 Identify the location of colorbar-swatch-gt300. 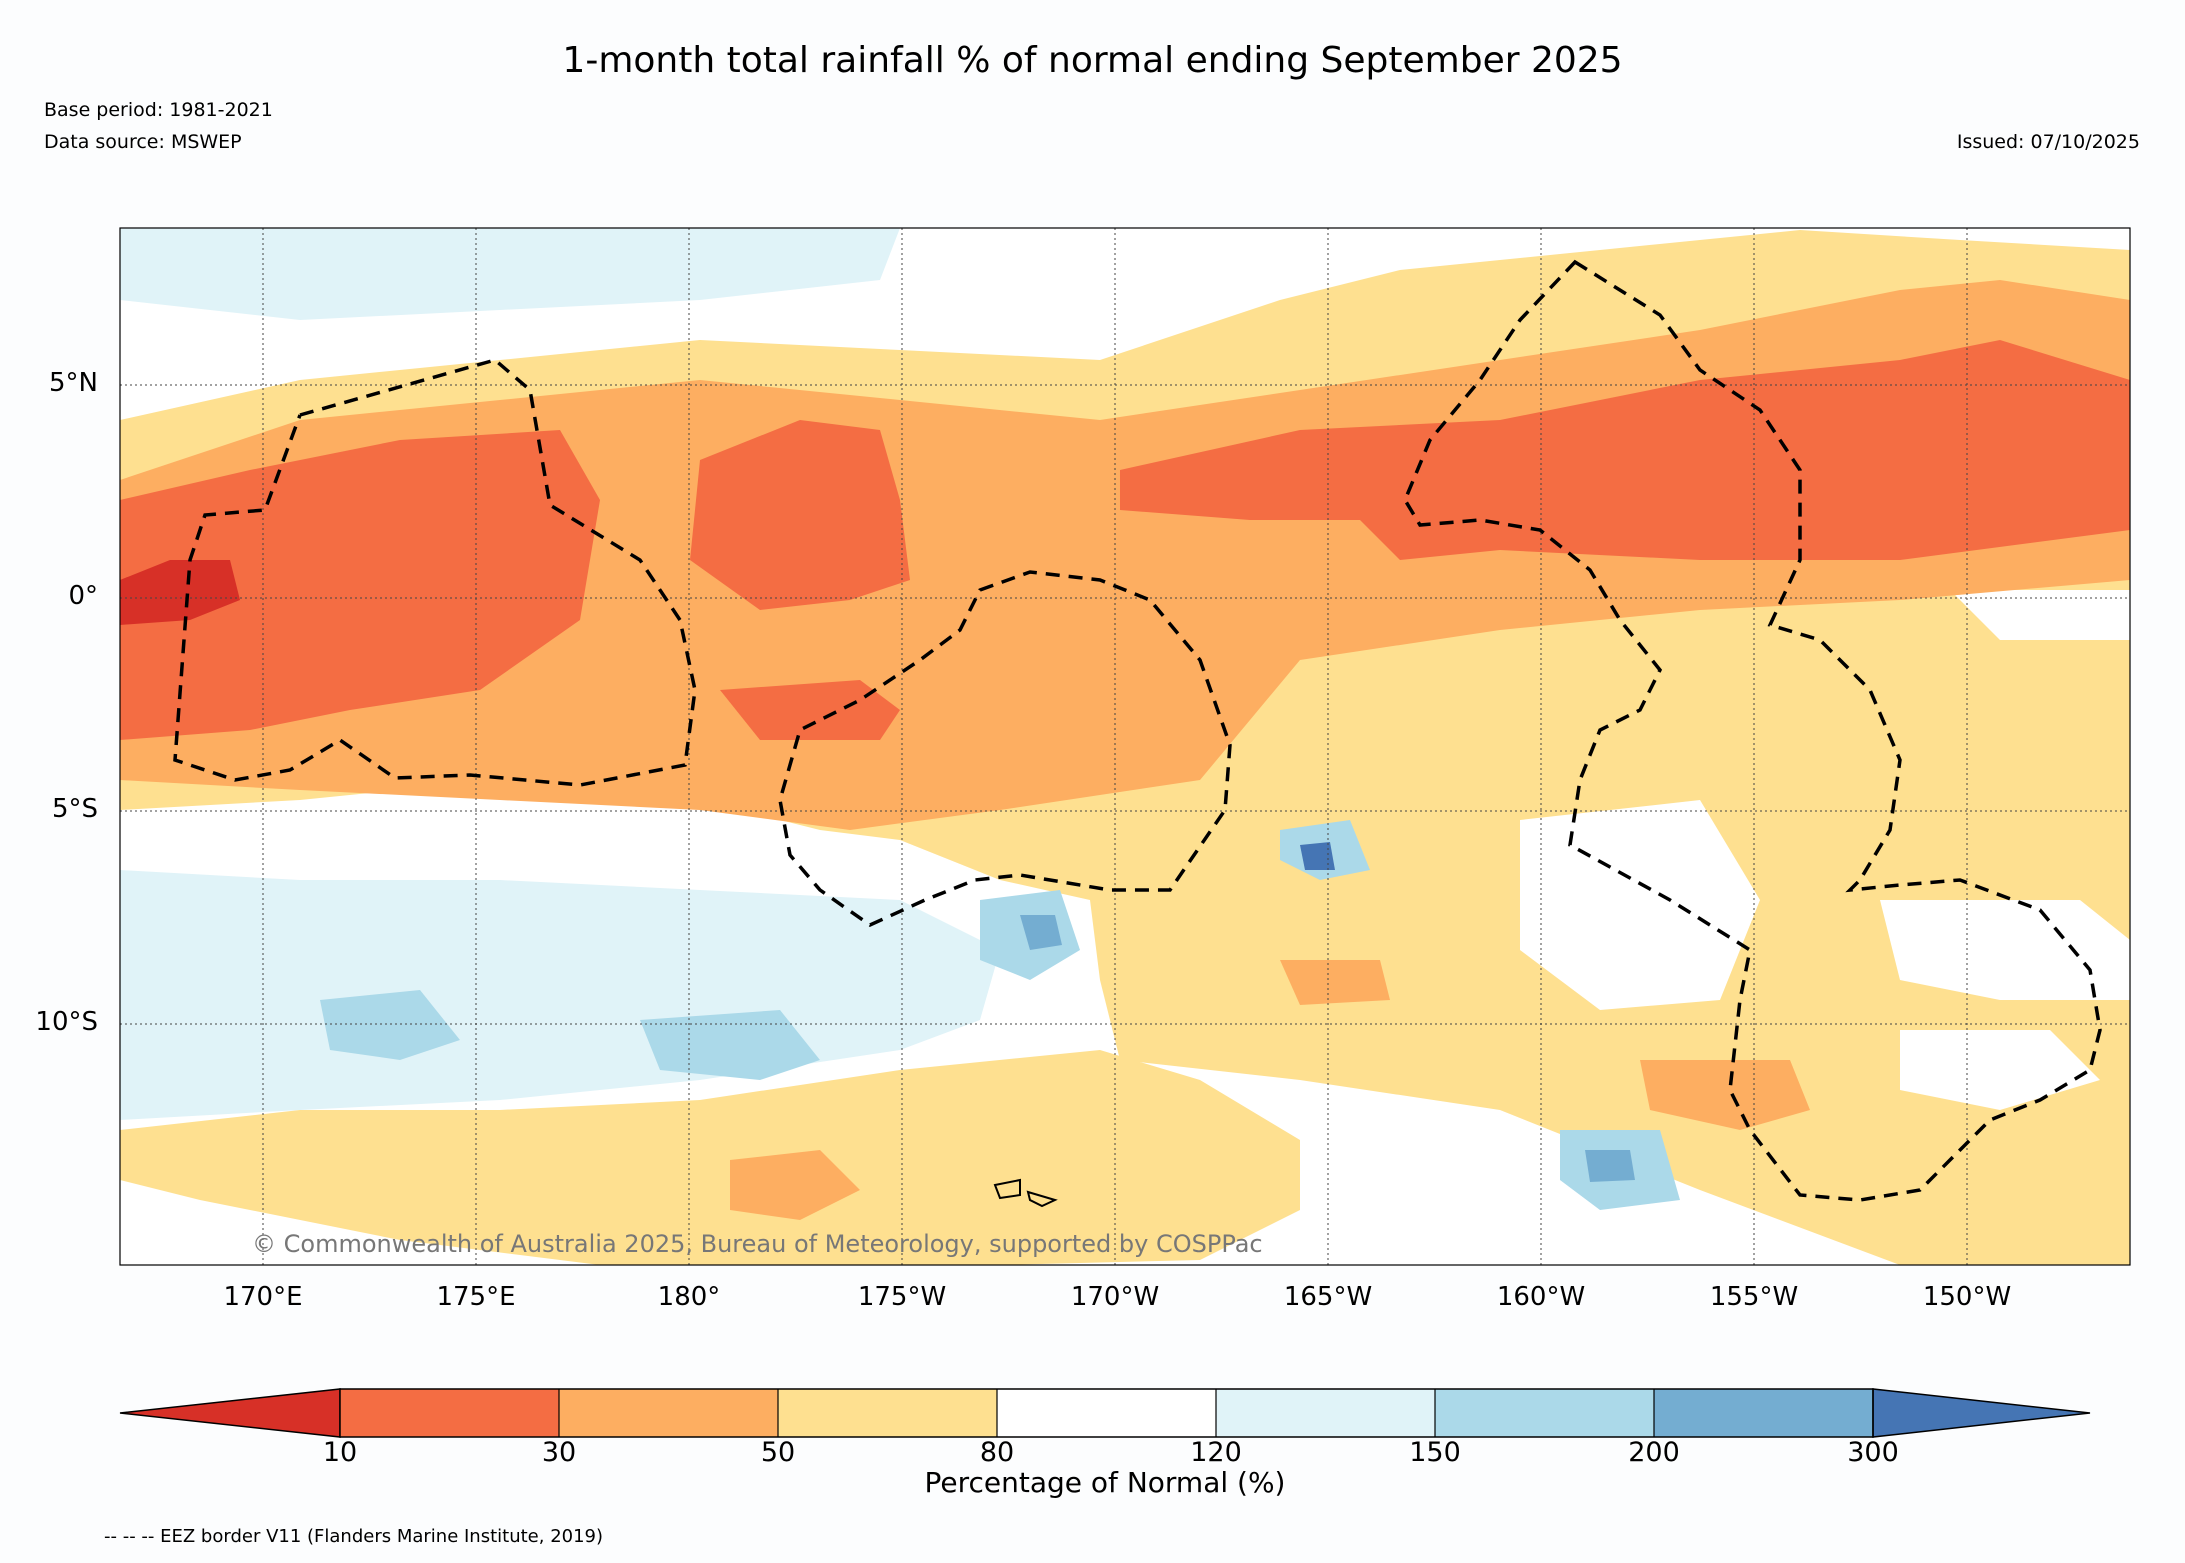
(1981, 1413).